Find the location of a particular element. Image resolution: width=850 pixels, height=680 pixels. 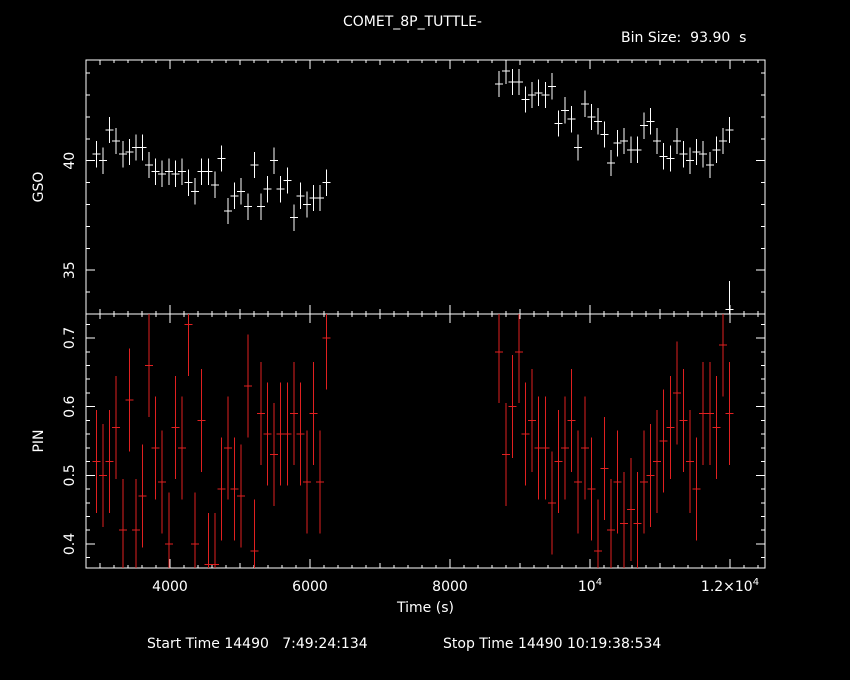

y-axis-label: PIN is located at coordinates (39, 440).